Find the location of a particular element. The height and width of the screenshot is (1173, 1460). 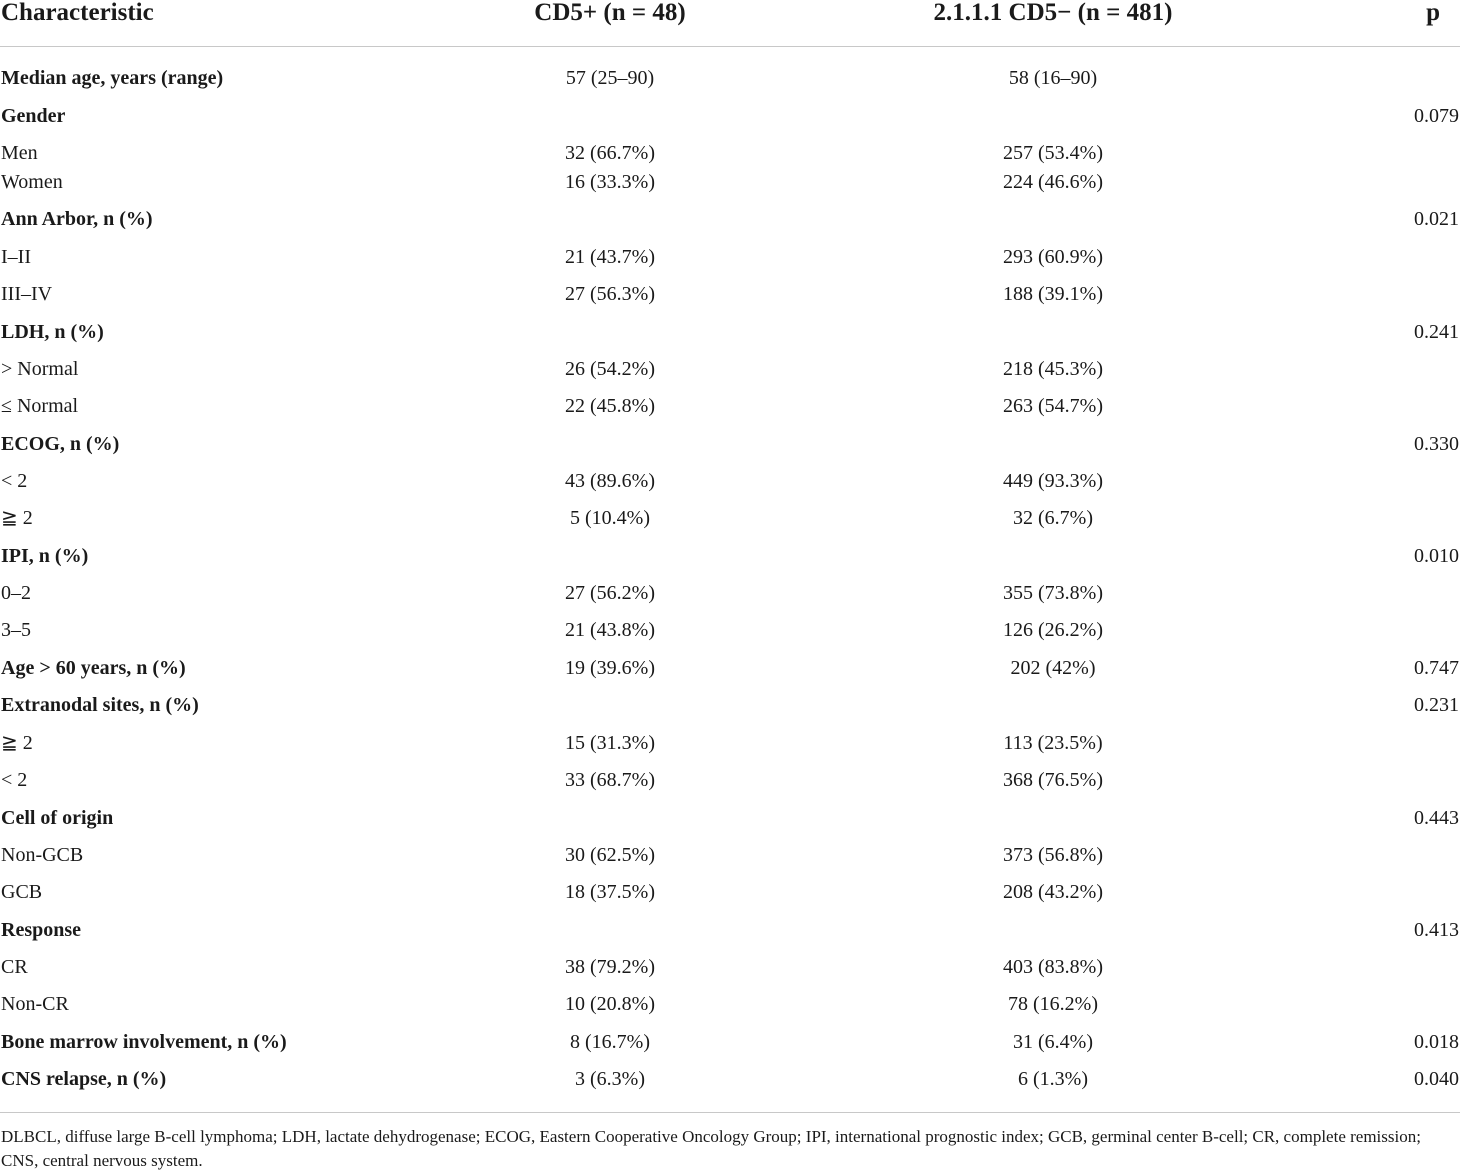

cd5-negative-value: 224 (46.6%) is located at coordinates (1053, 182).